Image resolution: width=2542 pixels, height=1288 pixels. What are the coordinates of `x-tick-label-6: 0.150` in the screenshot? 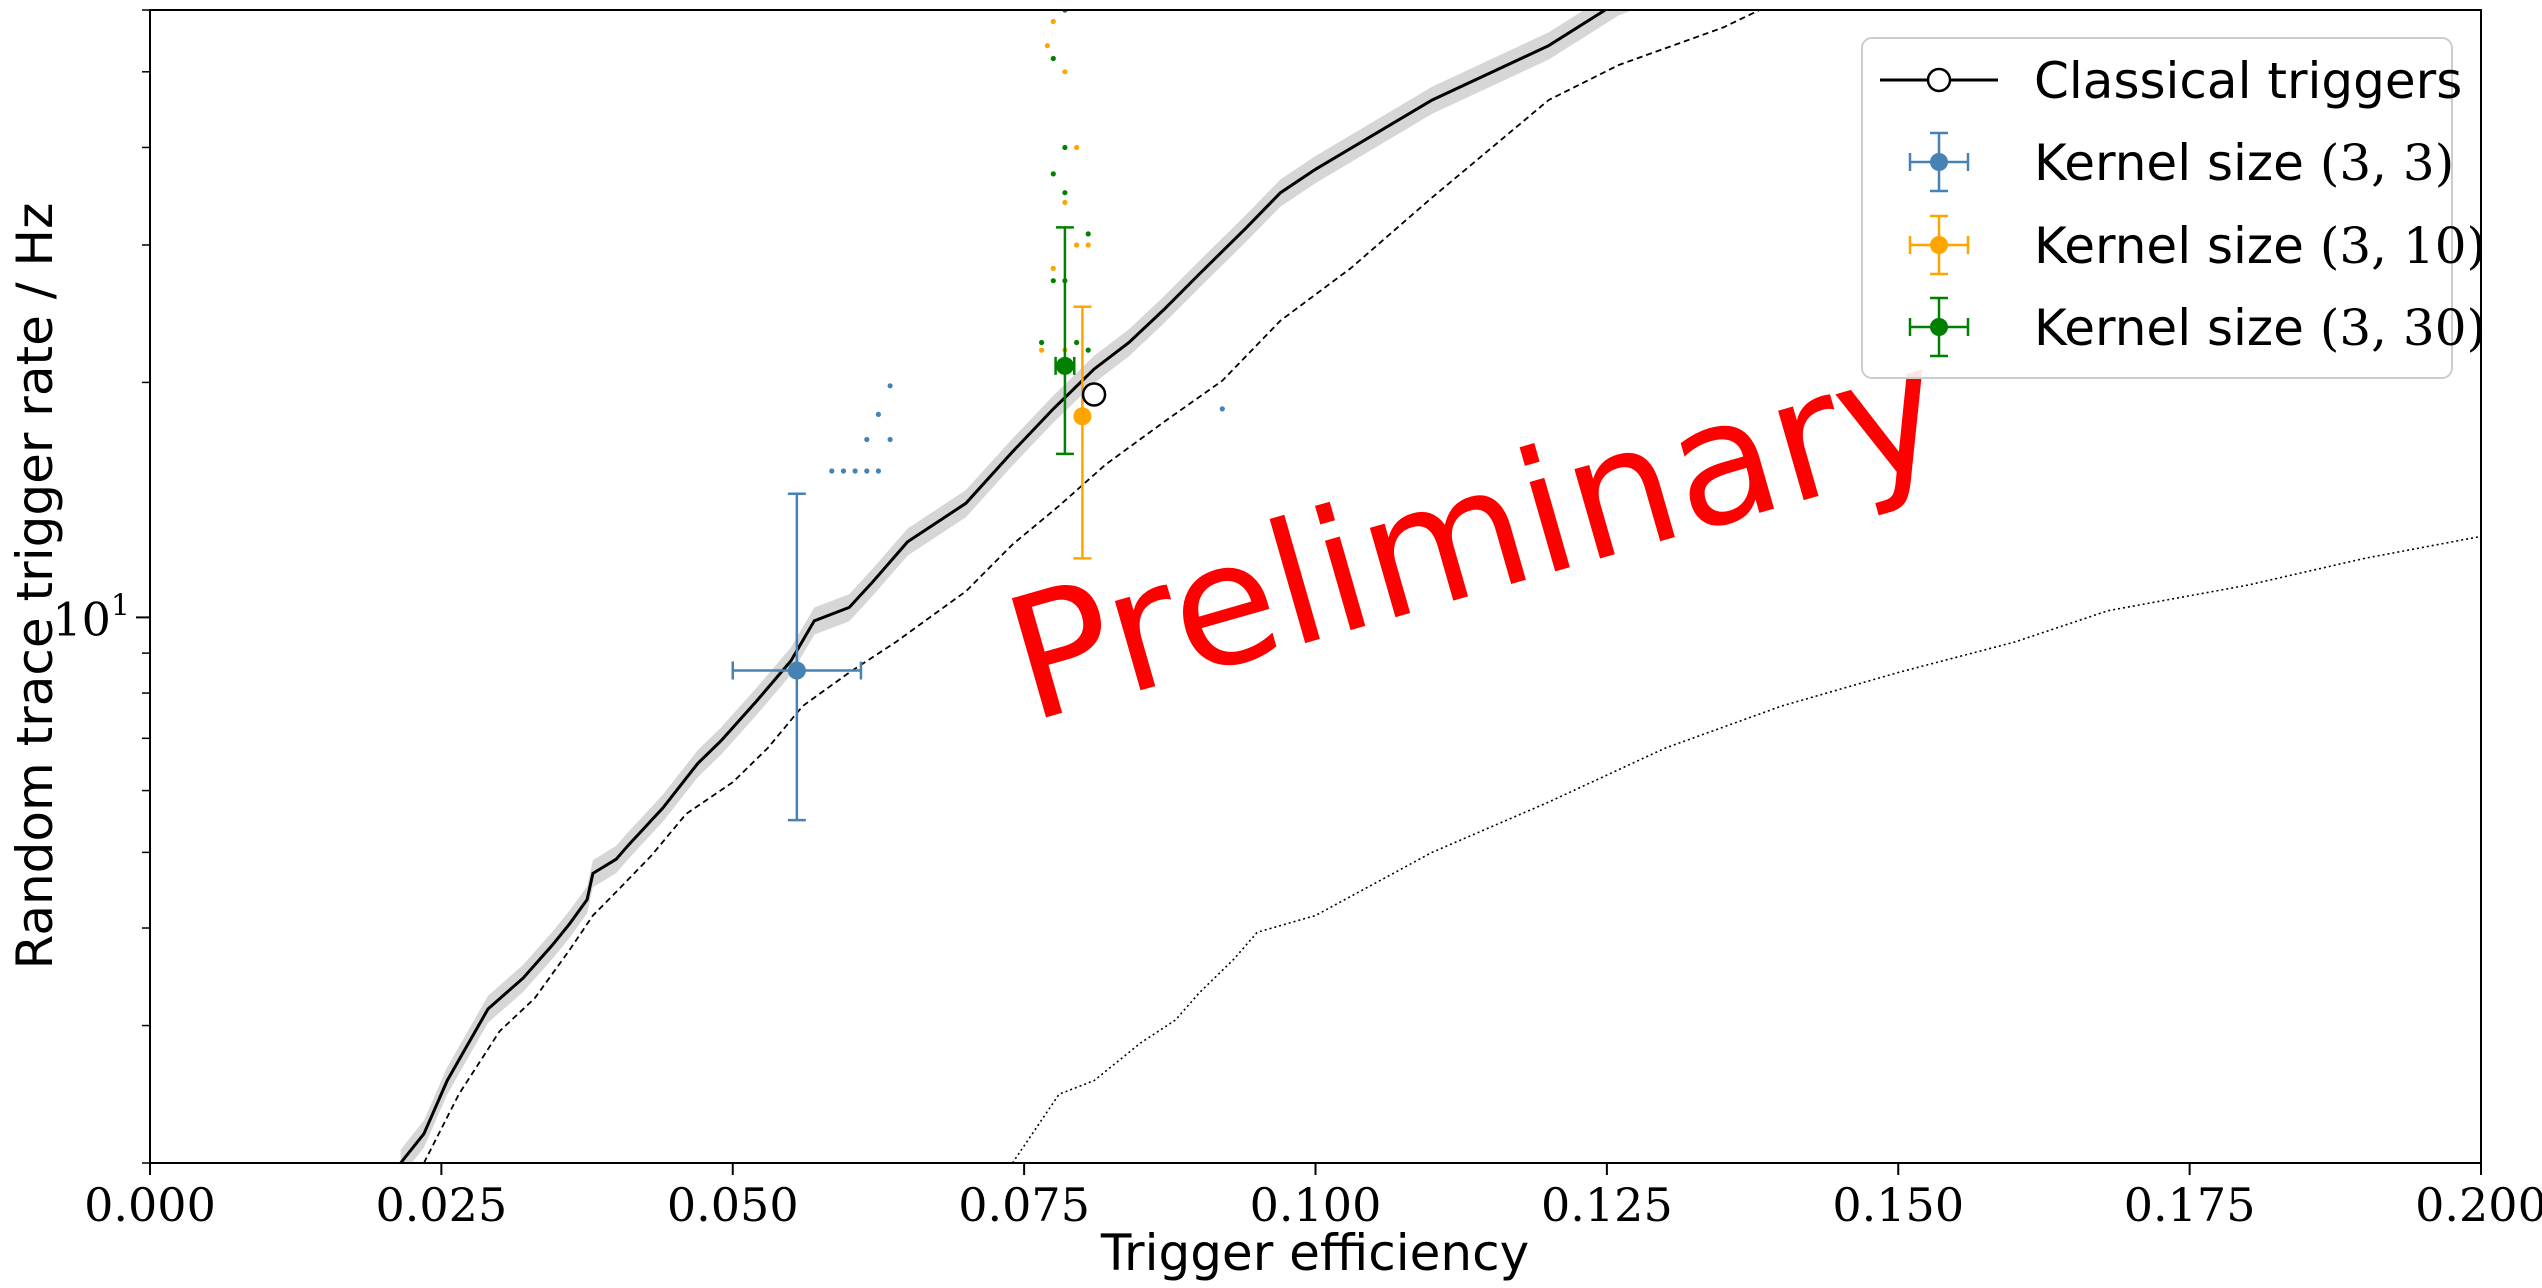 It's located at (1898, 1205).